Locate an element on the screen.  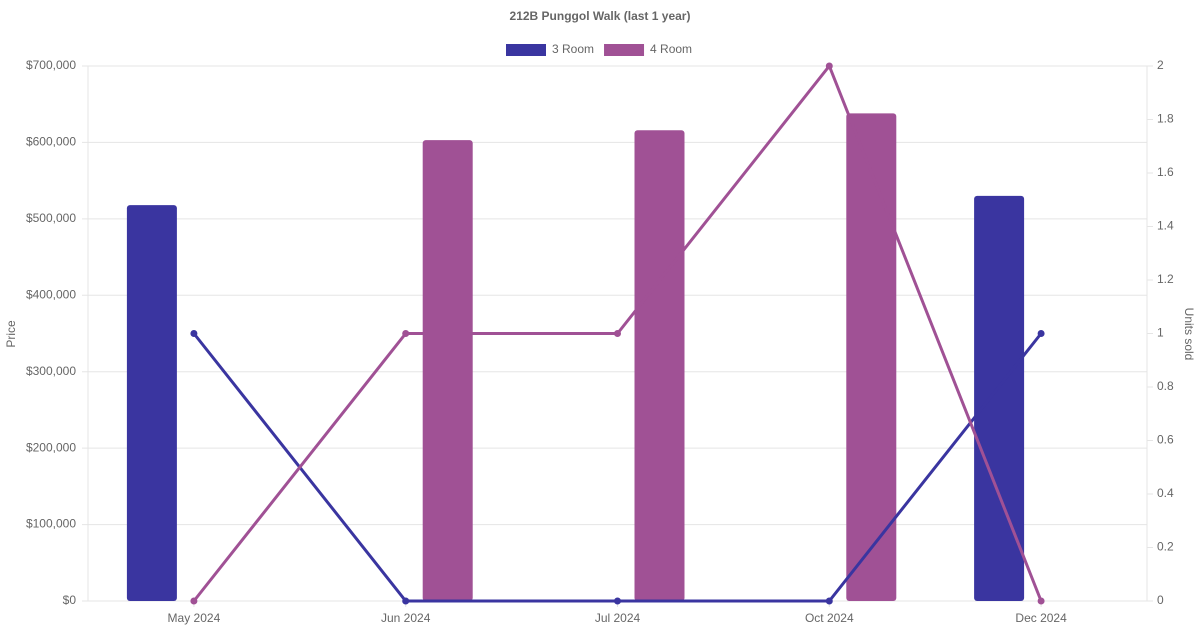
y-tick-label: $0 is located at coordinates (70, 600).